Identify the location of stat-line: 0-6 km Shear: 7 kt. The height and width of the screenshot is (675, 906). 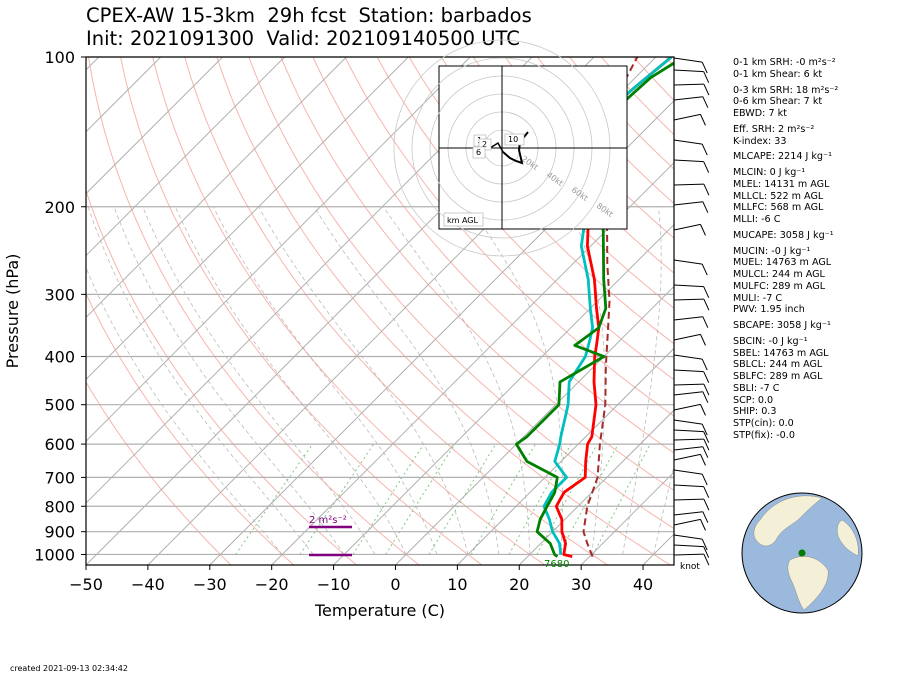
(778, 102).